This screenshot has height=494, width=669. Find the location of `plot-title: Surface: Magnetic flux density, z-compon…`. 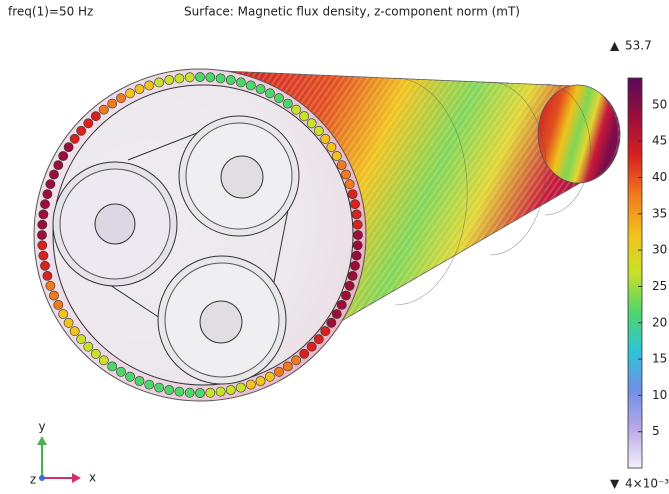

plot-title: Surface: Magnetic flux density, z-compon… is located at coordinates (352, 12).